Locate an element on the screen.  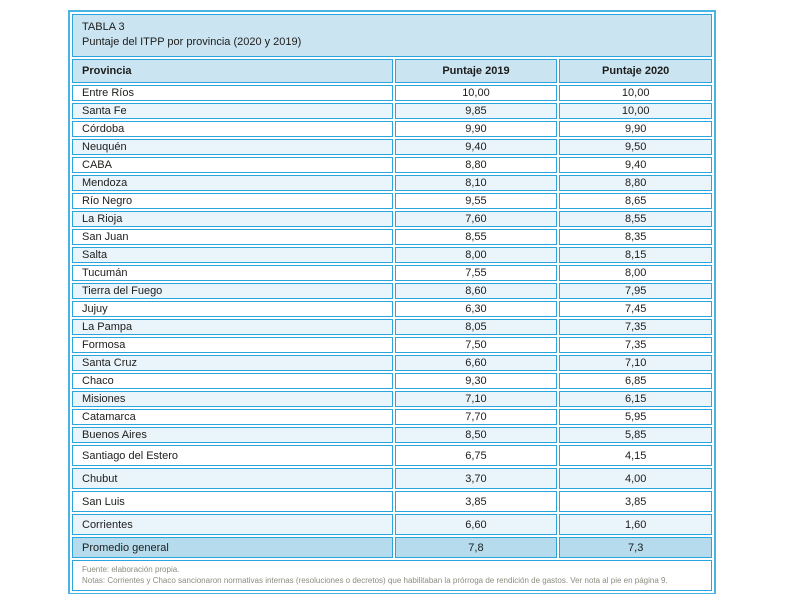
cell-puntaje-2019: 8,00 is located at coordinates (476, 255).